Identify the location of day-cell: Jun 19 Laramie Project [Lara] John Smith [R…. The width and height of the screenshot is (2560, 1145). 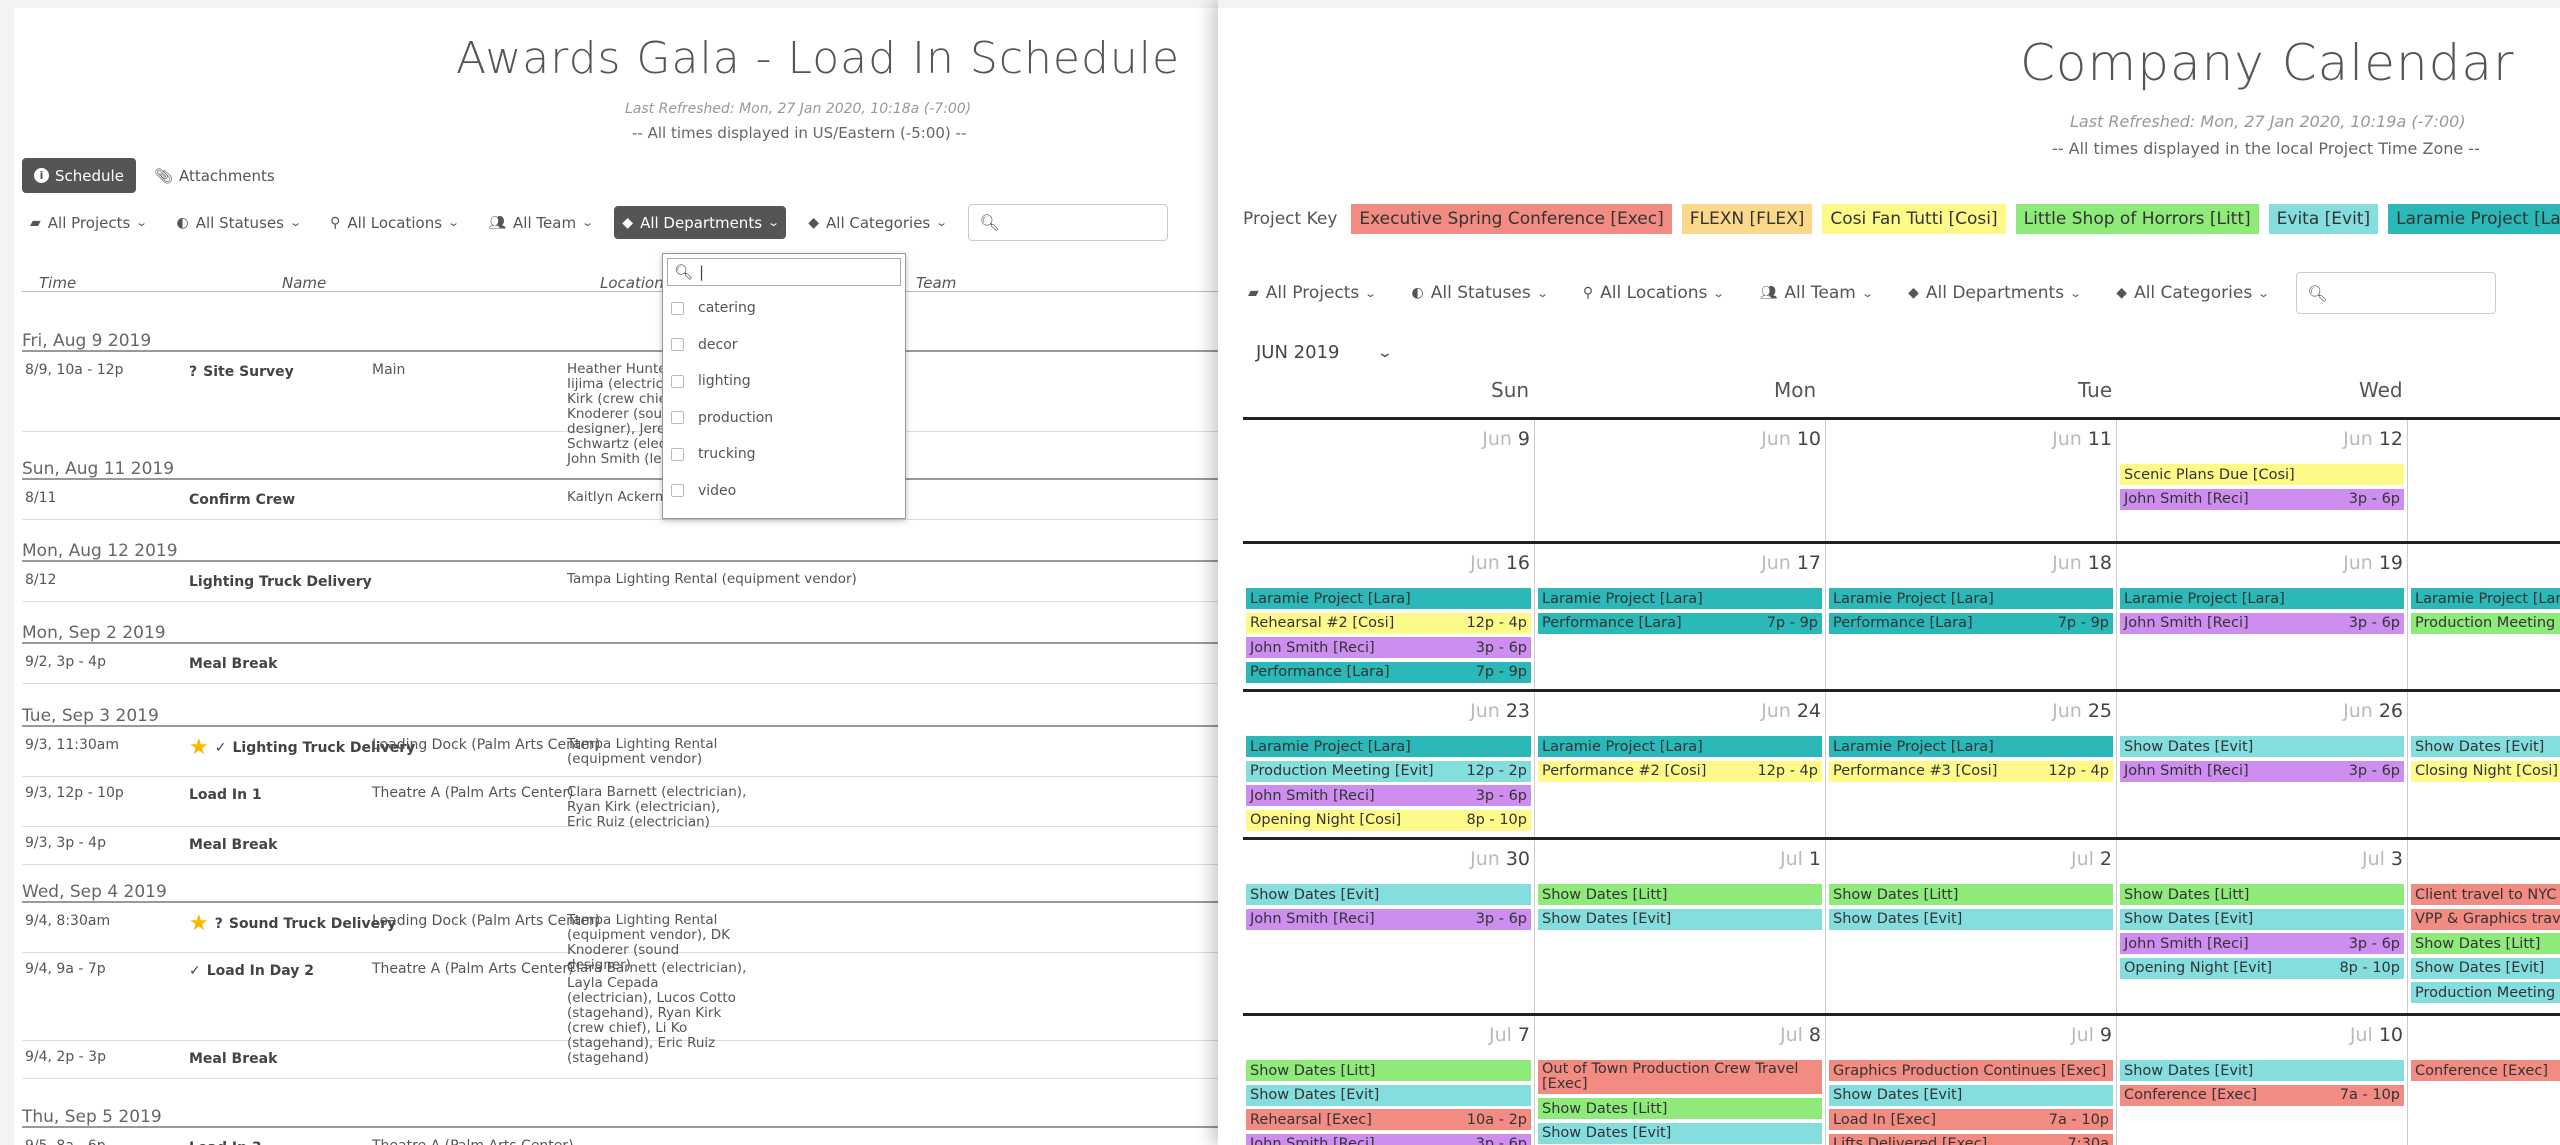
(2261, 618).